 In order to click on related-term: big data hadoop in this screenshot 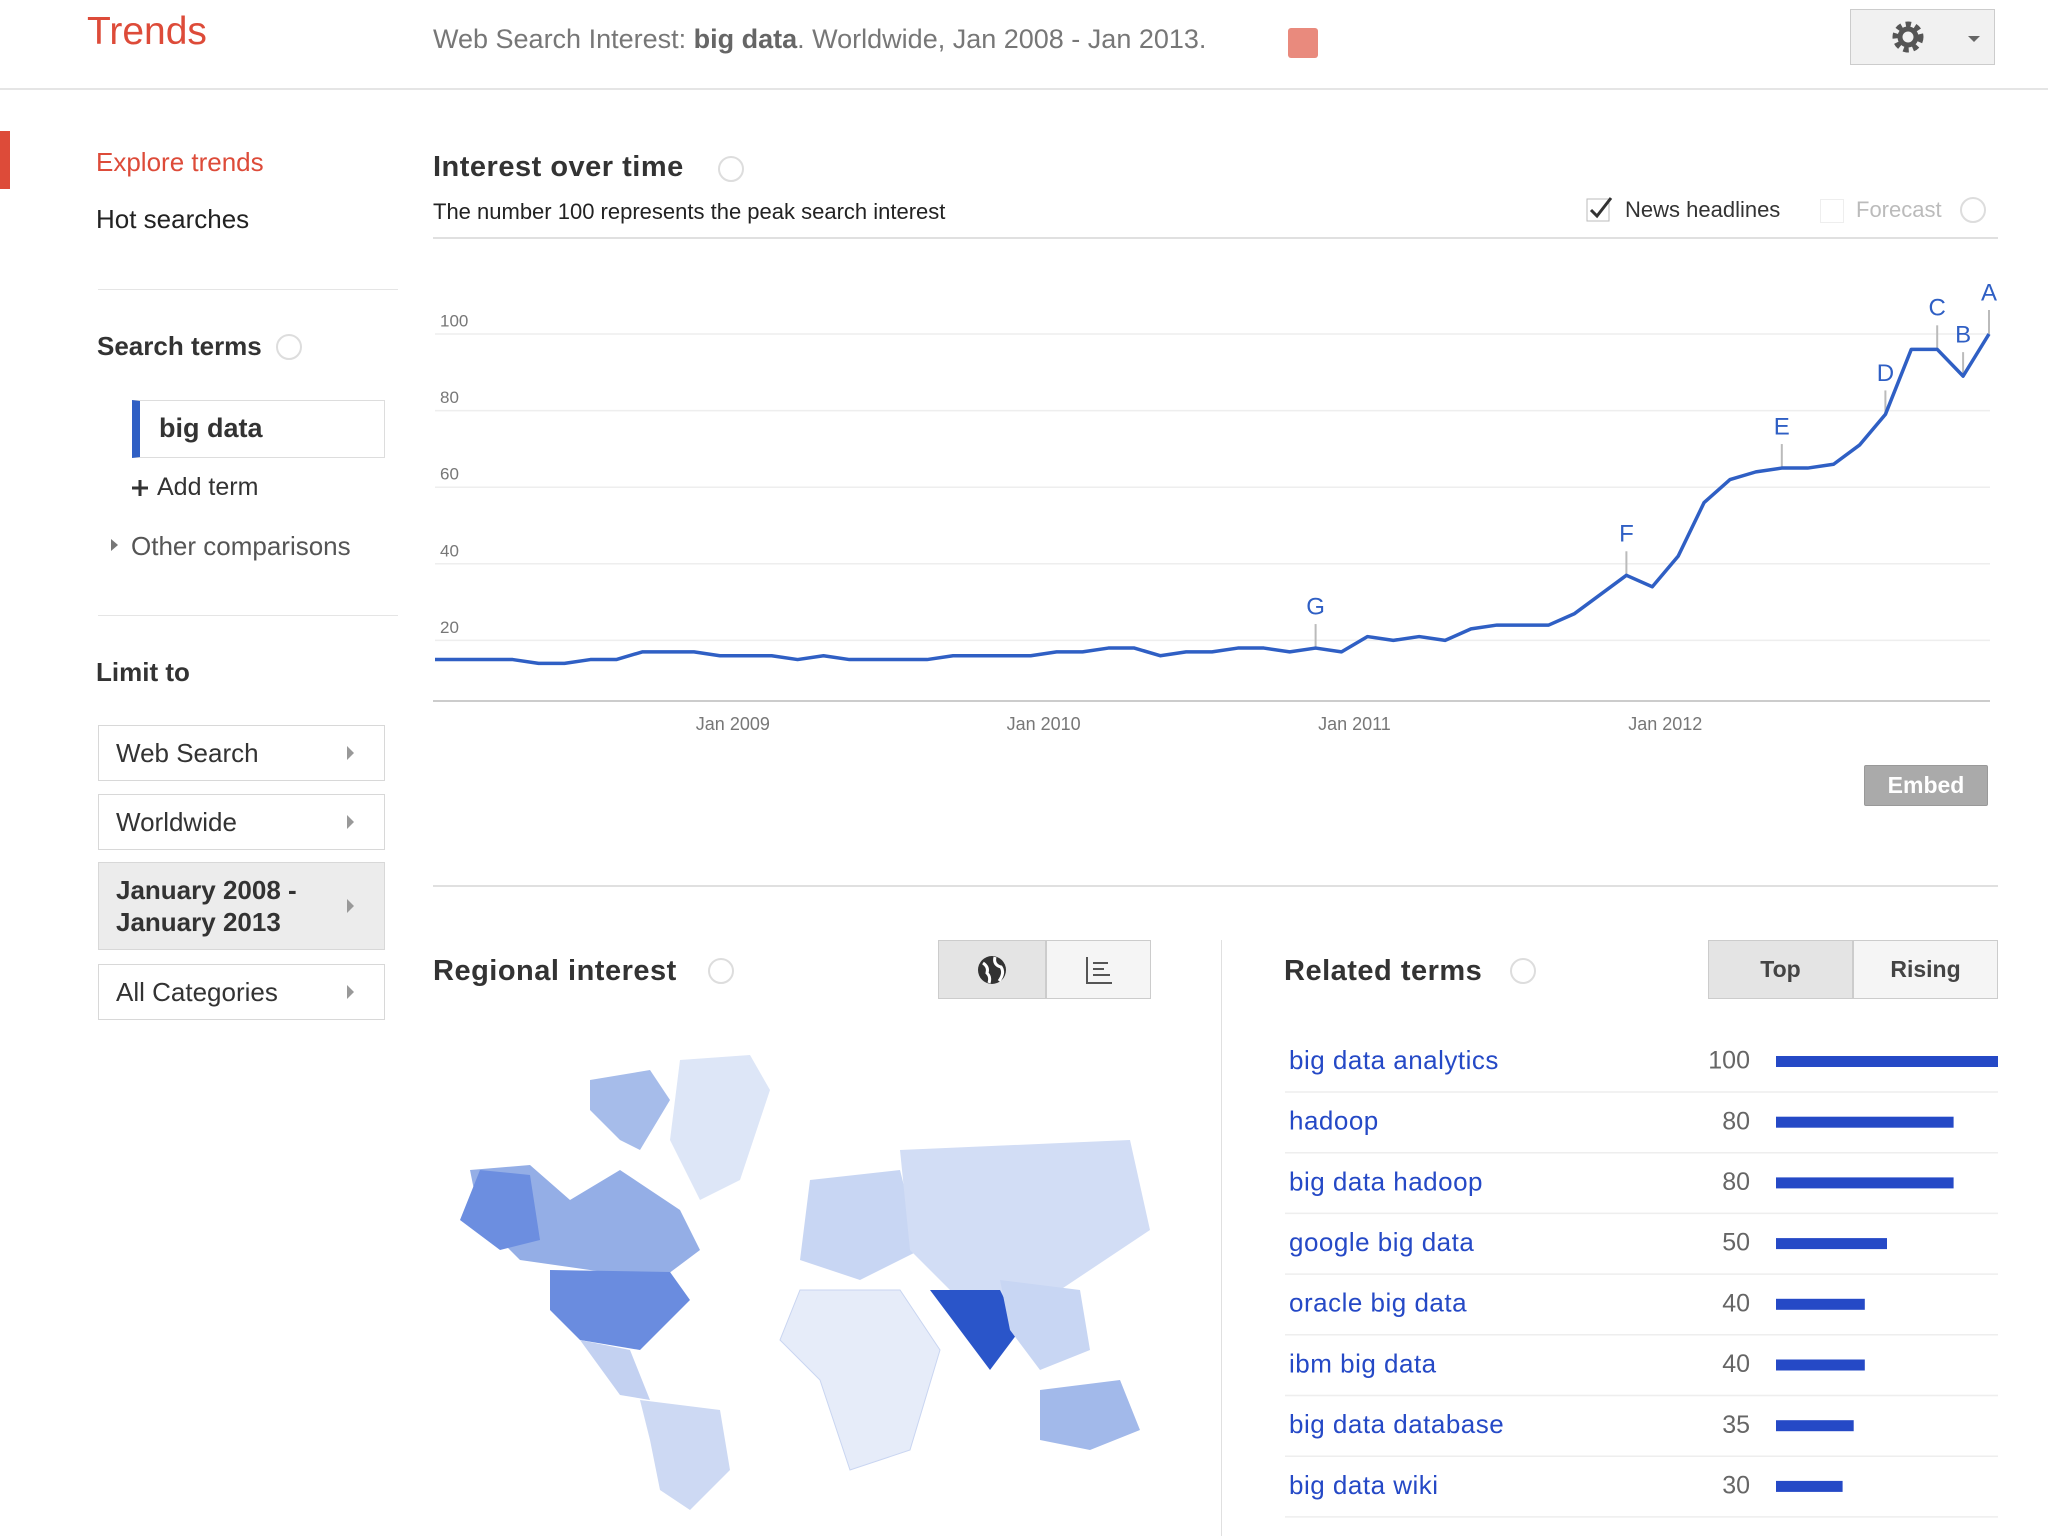, I will do `click(1386, 1181)`.